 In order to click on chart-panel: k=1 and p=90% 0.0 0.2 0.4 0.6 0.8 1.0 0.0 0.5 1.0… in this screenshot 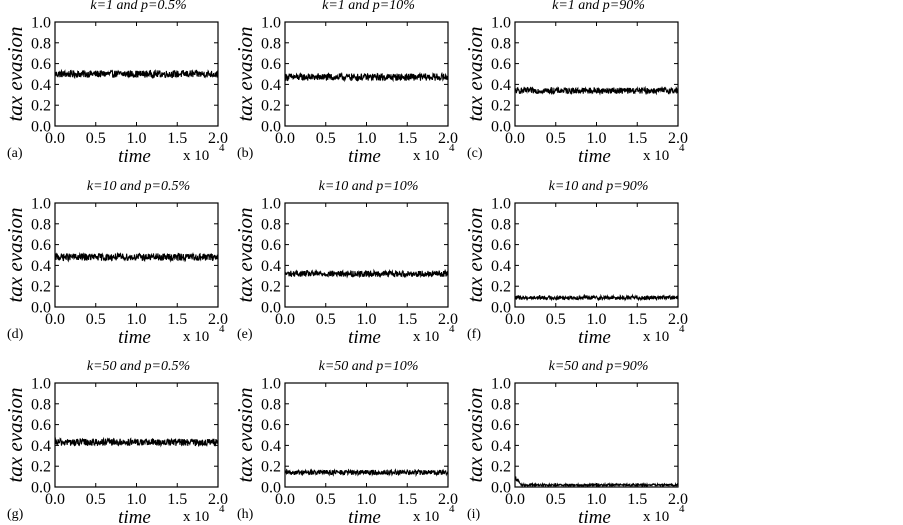, I will do `click(575, 83)`.